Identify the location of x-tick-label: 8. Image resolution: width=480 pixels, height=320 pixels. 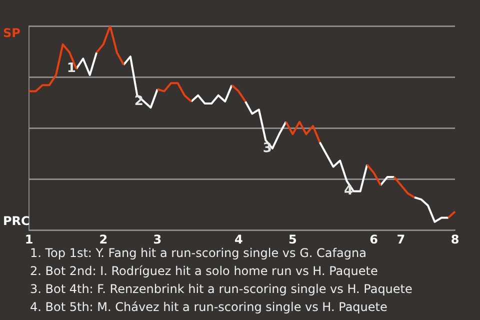
(455, 239).